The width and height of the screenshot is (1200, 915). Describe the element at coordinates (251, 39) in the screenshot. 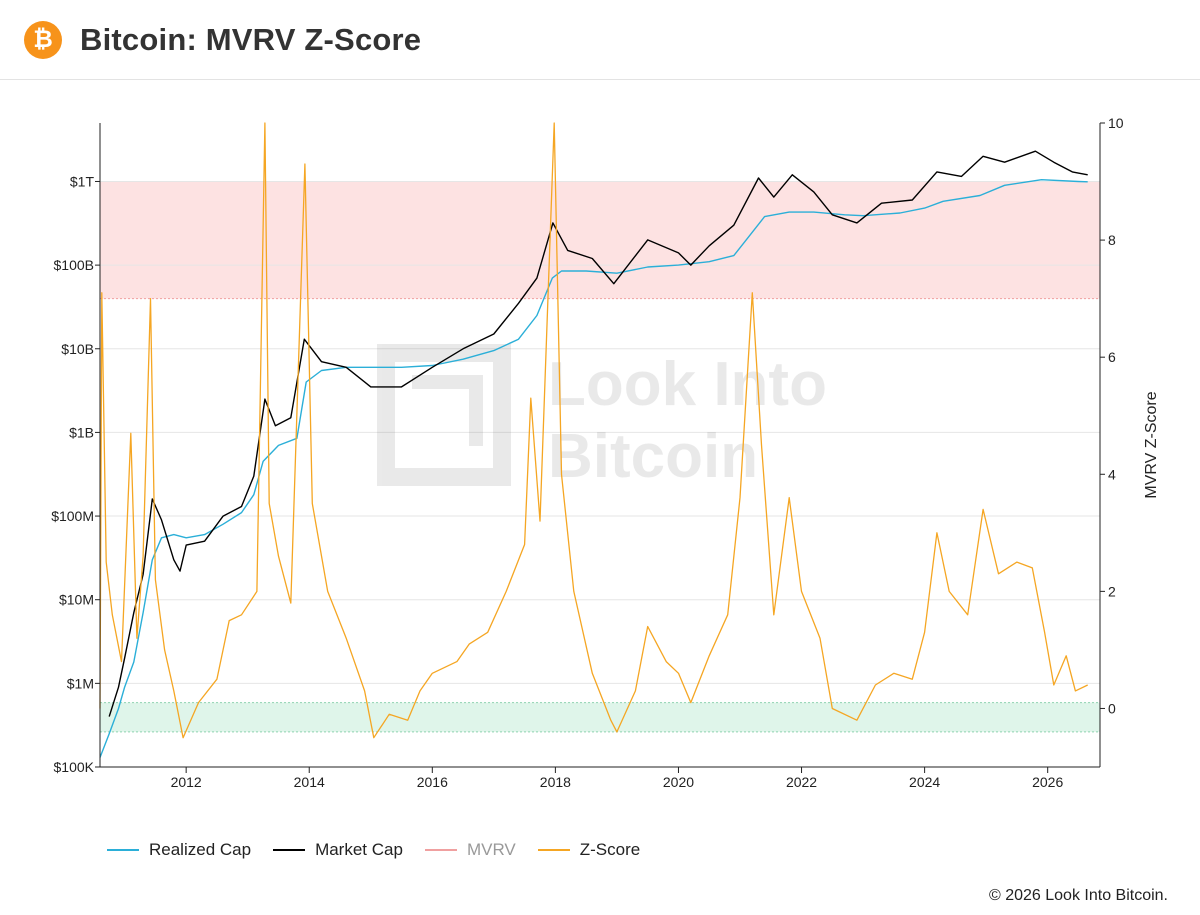

I see `page-title: Bitcoin: MVRV Z-Score` at that location.